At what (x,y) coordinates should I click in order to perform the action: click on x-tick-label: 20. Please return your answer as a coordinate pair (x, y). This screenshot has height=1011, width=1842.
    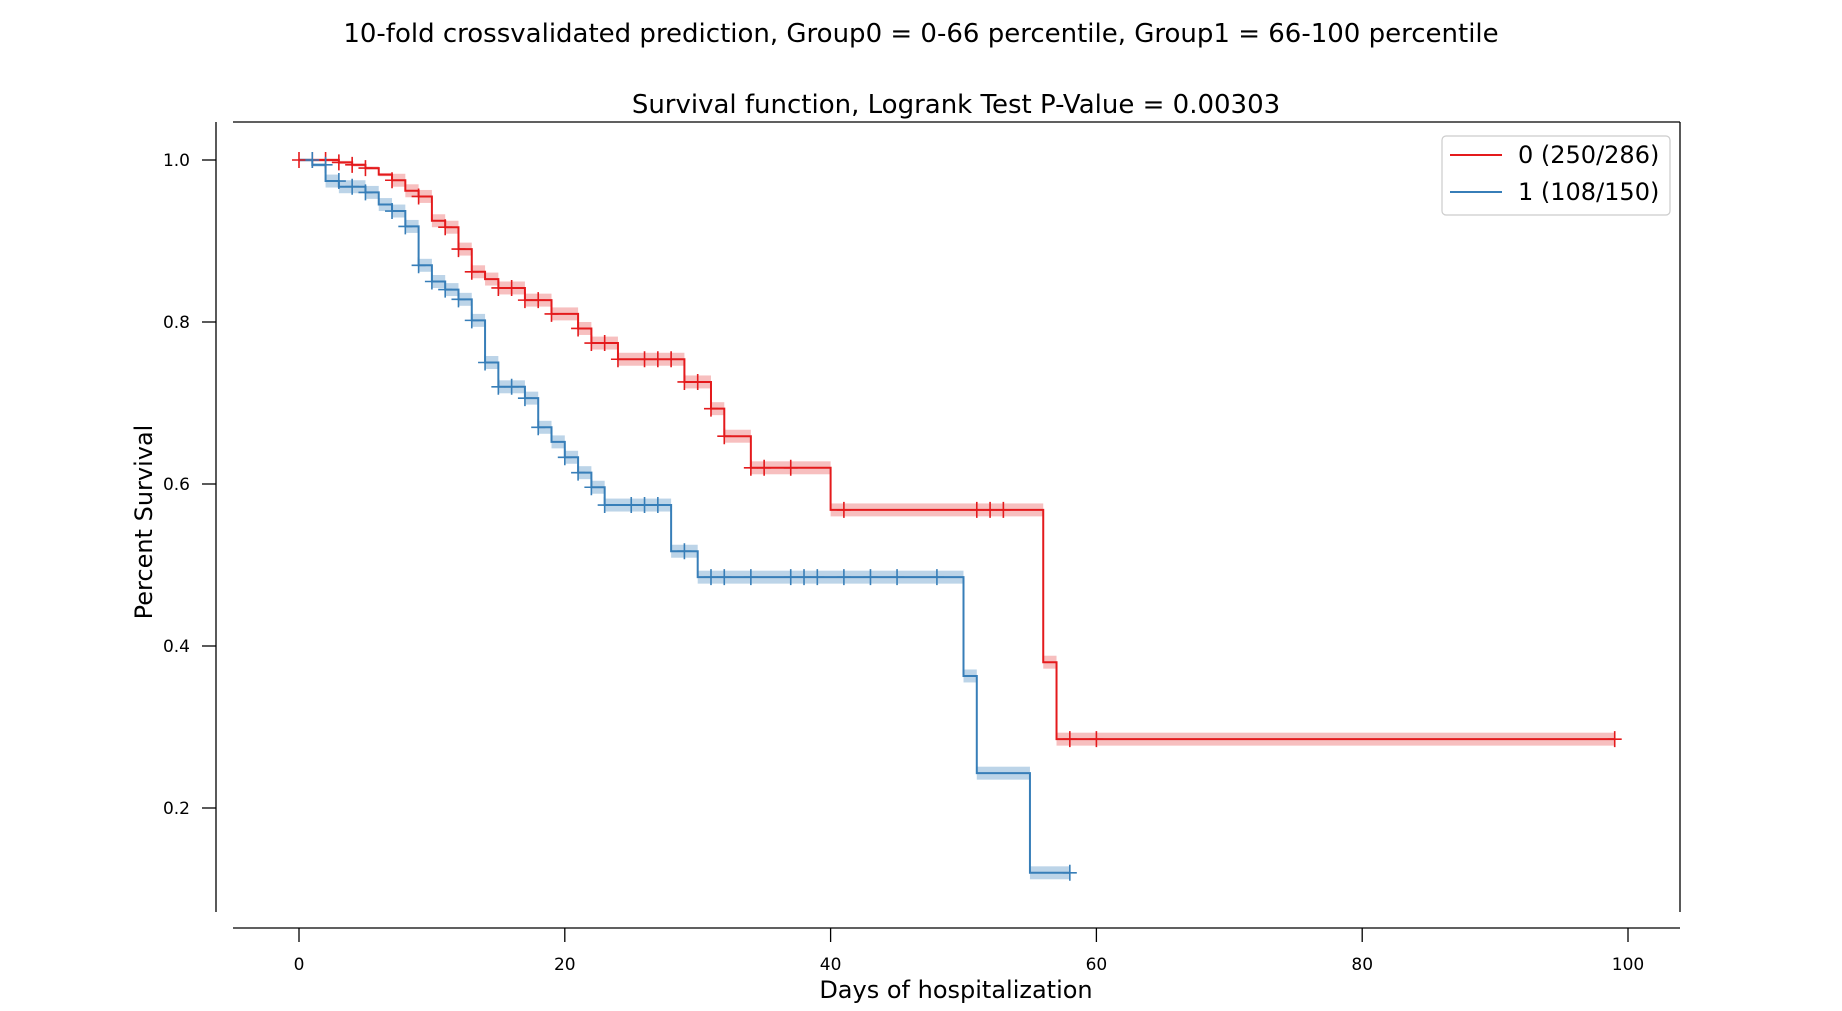
    Looking at the image, I should click on (565, 965).